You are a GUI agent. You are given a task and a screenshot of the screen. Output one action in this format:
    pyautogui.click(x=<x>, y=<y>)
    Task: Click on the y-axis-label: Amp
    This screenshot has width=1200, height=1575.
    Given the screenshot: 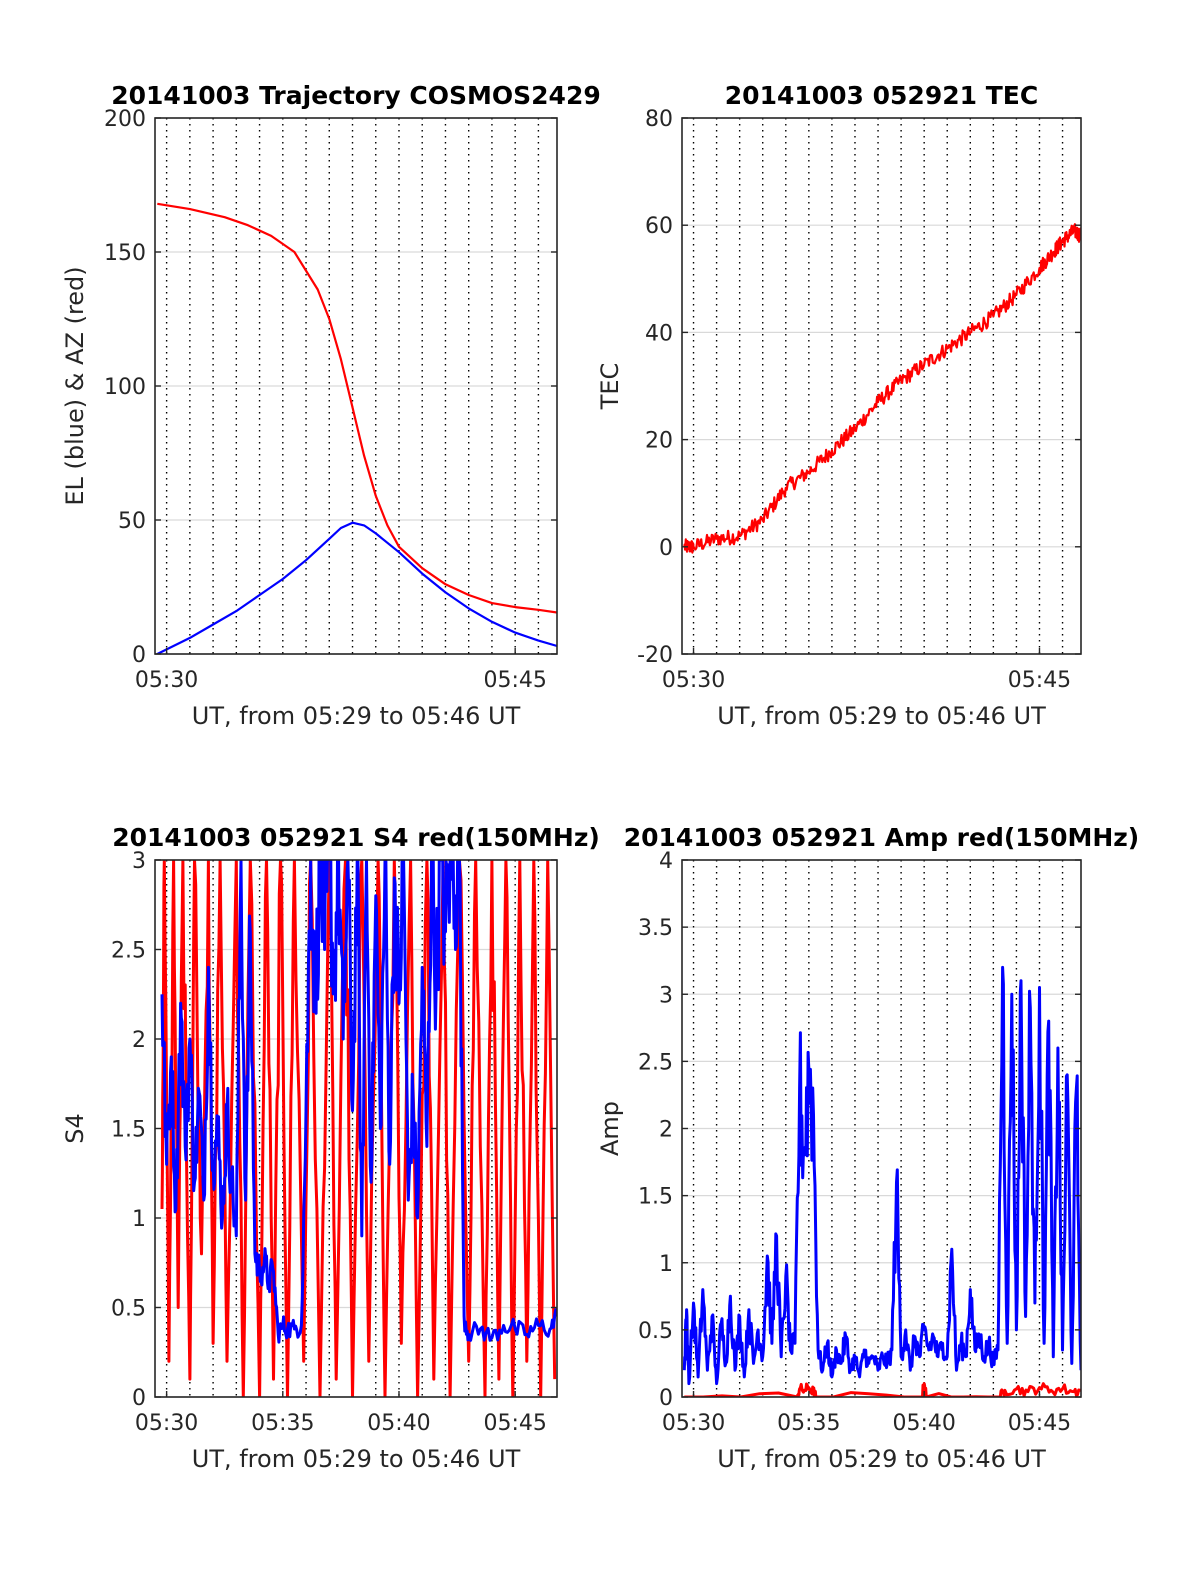 What is the action you would take?
    pyautogui.click(x=610, y=1128)
    